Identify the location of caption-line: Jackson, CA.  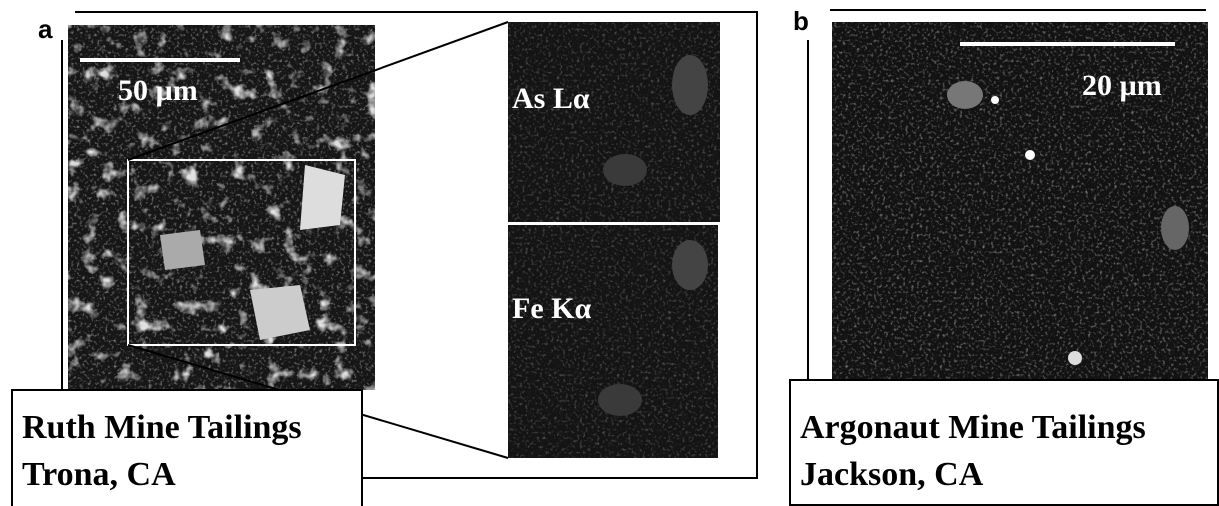
(892, 474).